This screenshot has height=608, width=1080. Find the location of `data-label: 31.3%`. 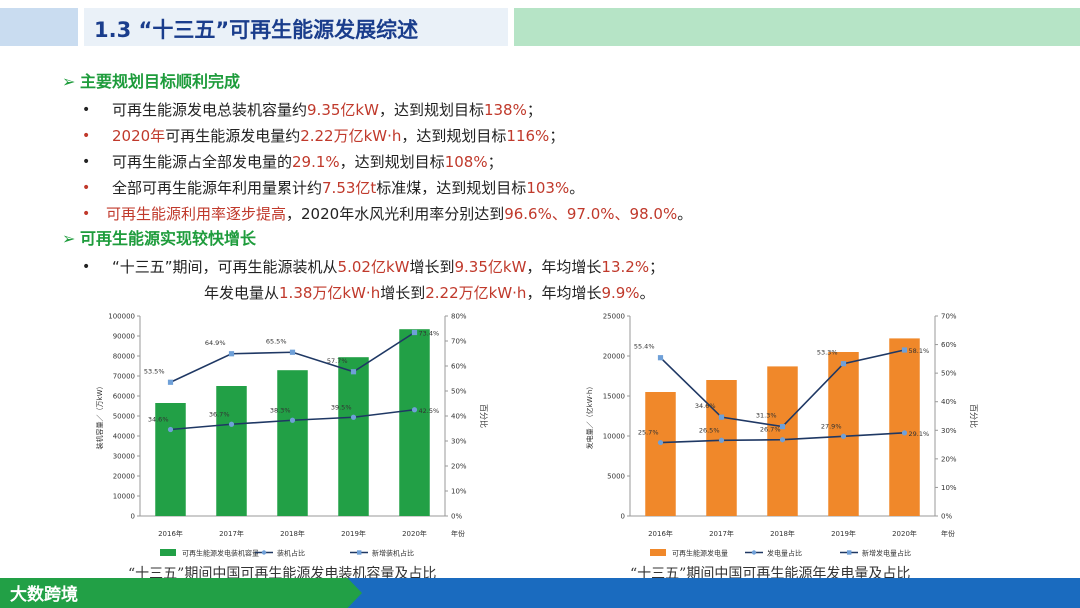

data-label: 31.3% is located at coordinates (766, 416).